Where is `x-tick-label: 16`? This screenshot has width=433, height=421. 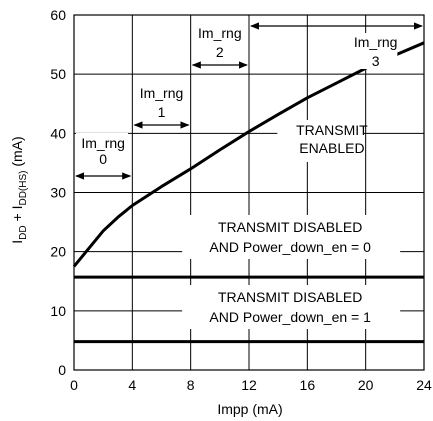 x-tick-label: 16 is located at coordinates (308, 385).